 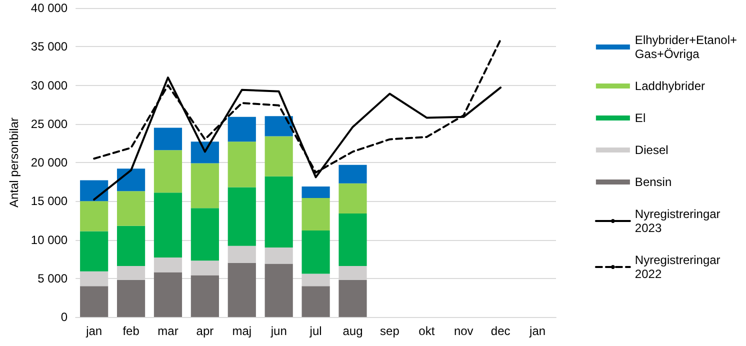 I want to click on y-tick-label: 40 000, so click(x=49, y=8).